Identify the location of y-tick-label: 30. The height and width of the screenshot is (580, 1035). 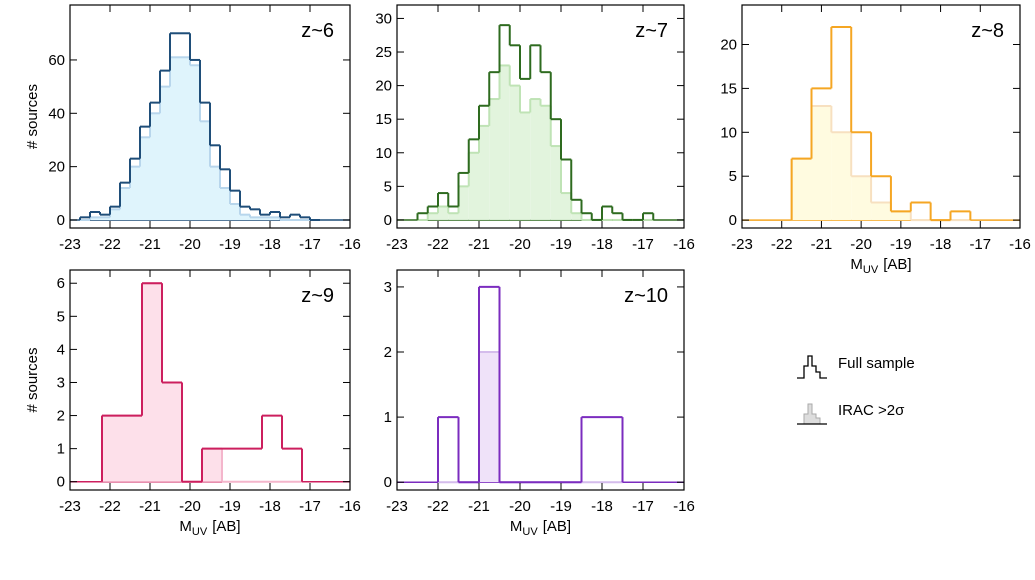
(383, 18).